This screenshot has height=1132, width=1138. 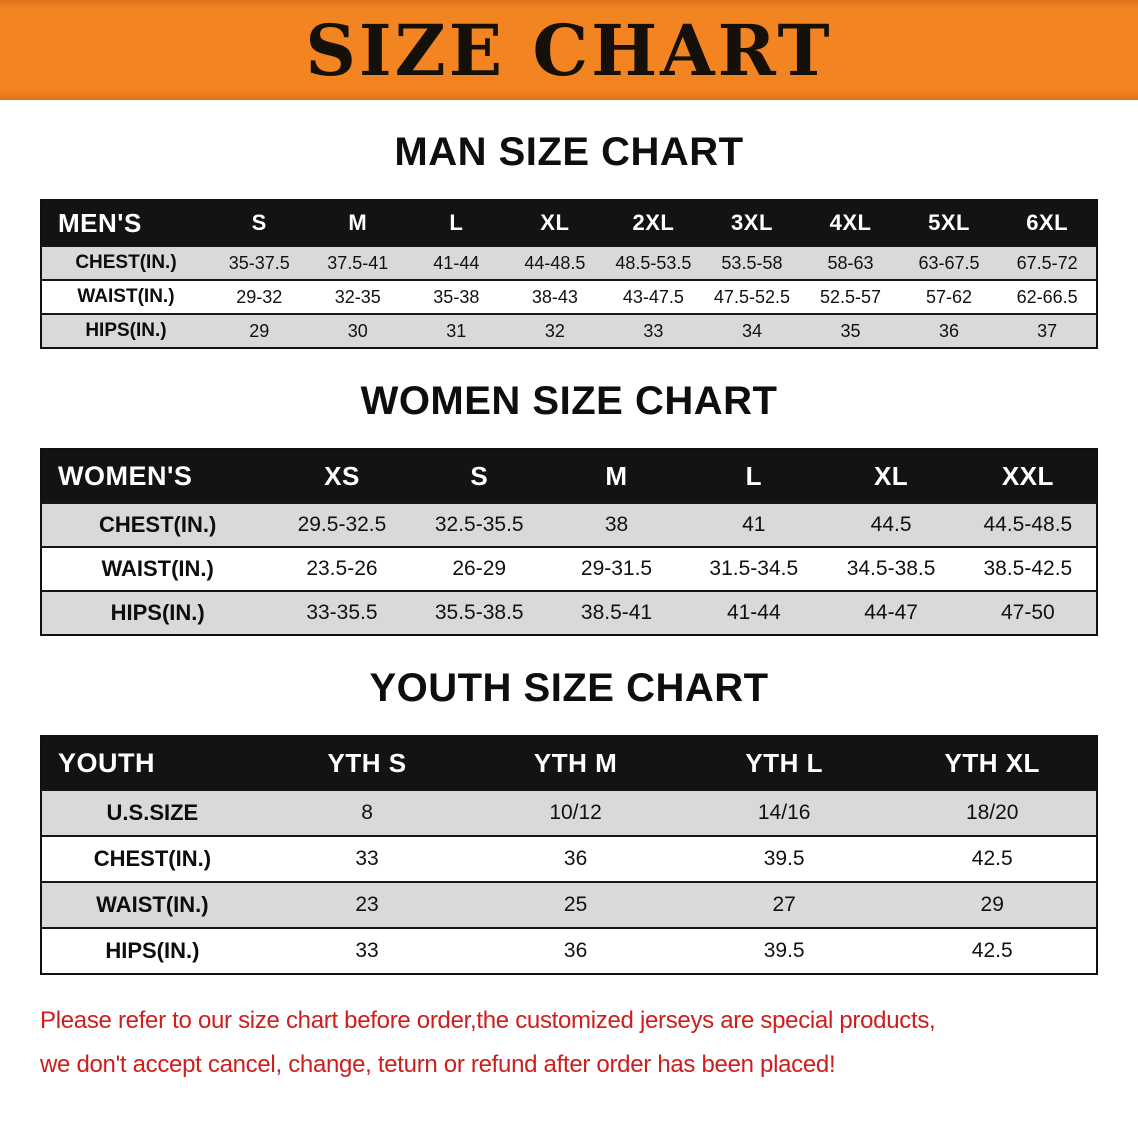 What do you see at coordinates (456, 296) in the screenshot?
I see `size-value-cell: 35-38` at bounding box center [456, 296].